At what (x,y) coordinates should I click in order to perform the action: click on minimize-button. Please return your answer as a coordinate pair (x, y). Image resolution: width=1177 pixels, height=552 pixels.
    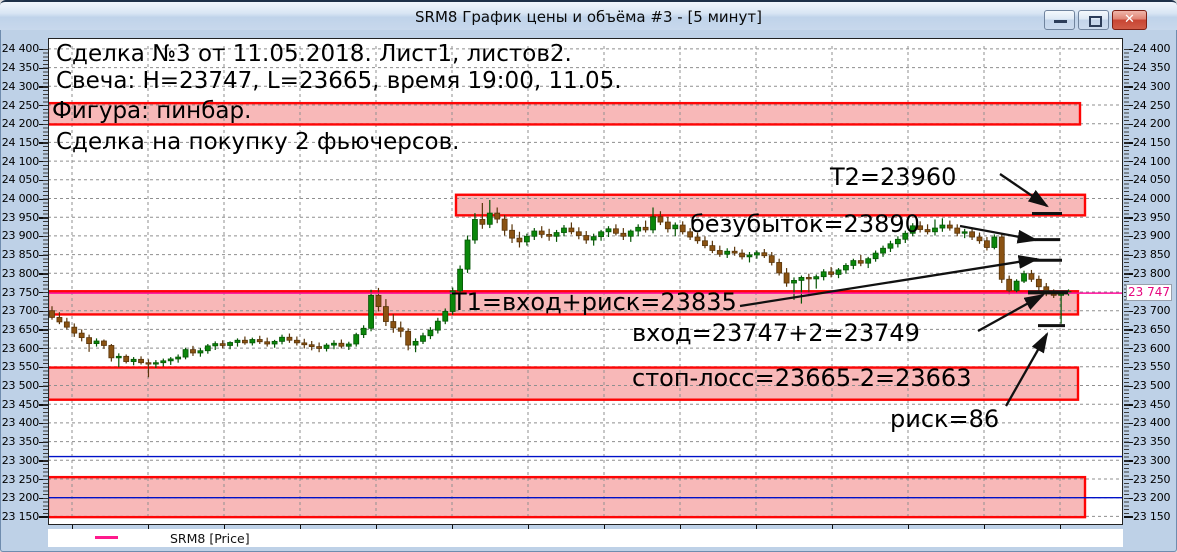
    Looking at the image, I should click on (1059, 20).